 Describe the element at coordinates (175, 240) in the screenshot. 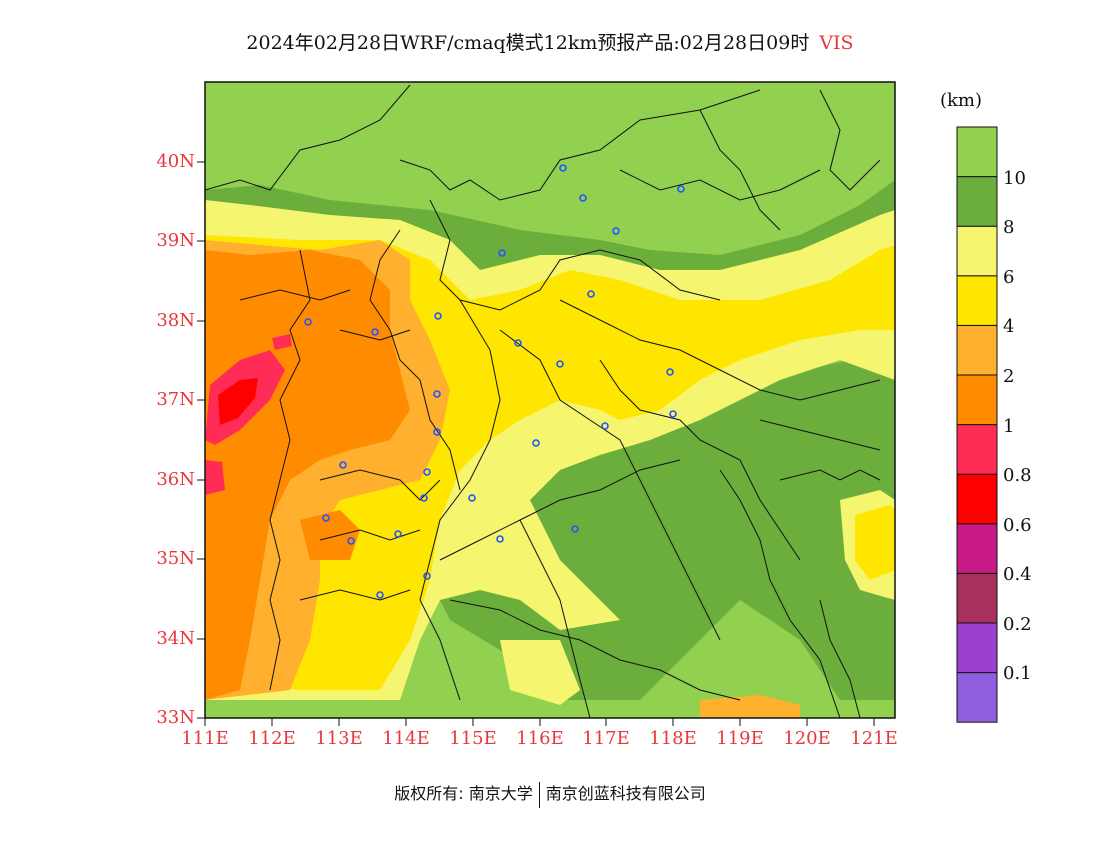

I see `lat-label-39n: 39N` at that location.